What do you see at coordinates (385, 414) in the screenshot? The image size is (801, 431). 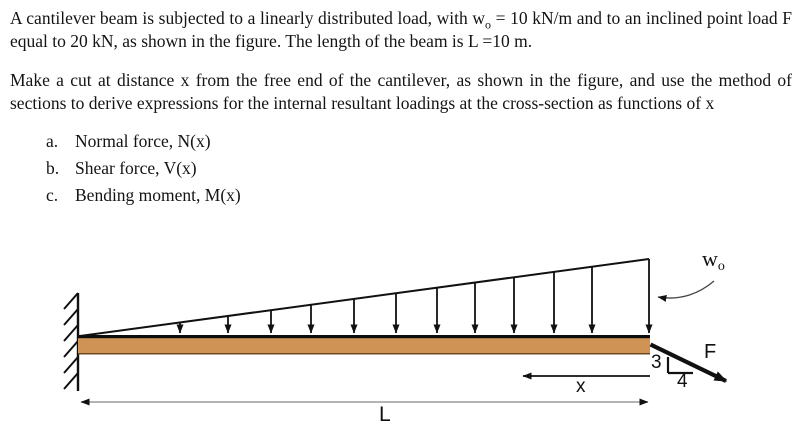 I see `length-label: L` at bounding box center [385, 414].